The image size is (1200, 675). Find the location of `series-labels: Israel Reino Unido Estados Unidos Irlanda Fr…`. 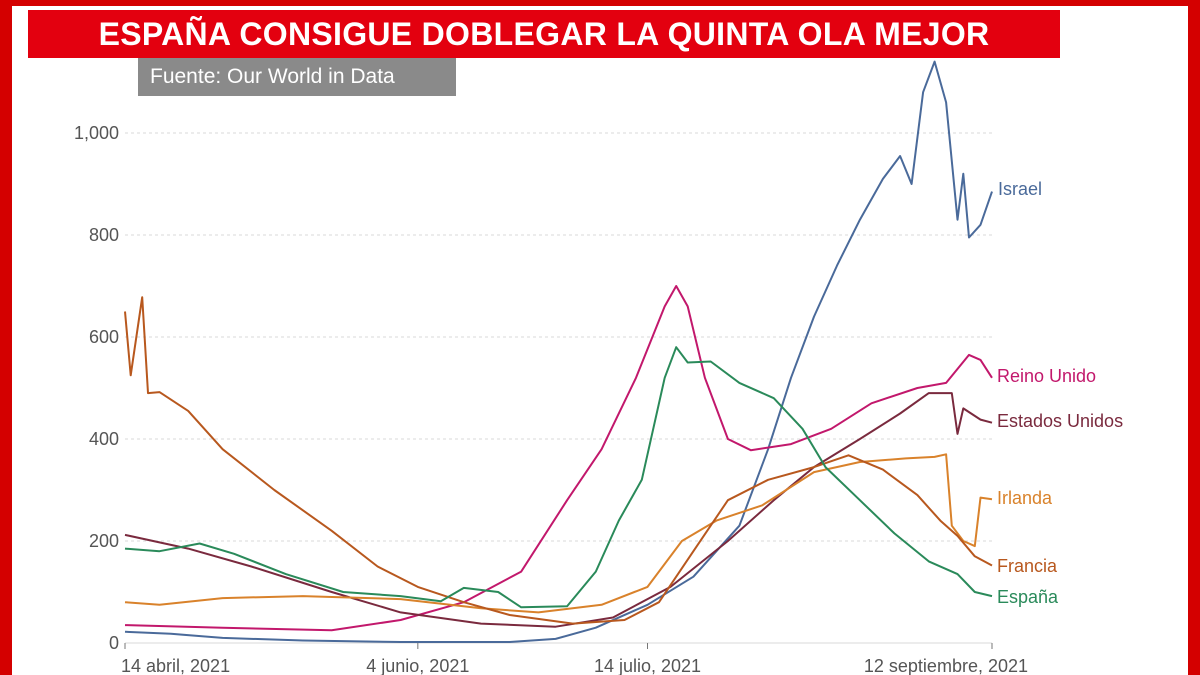

series-labels: Israel Reino Unido Estados Unidos Irlanda Fr… is located at coordinates (1060, 393).